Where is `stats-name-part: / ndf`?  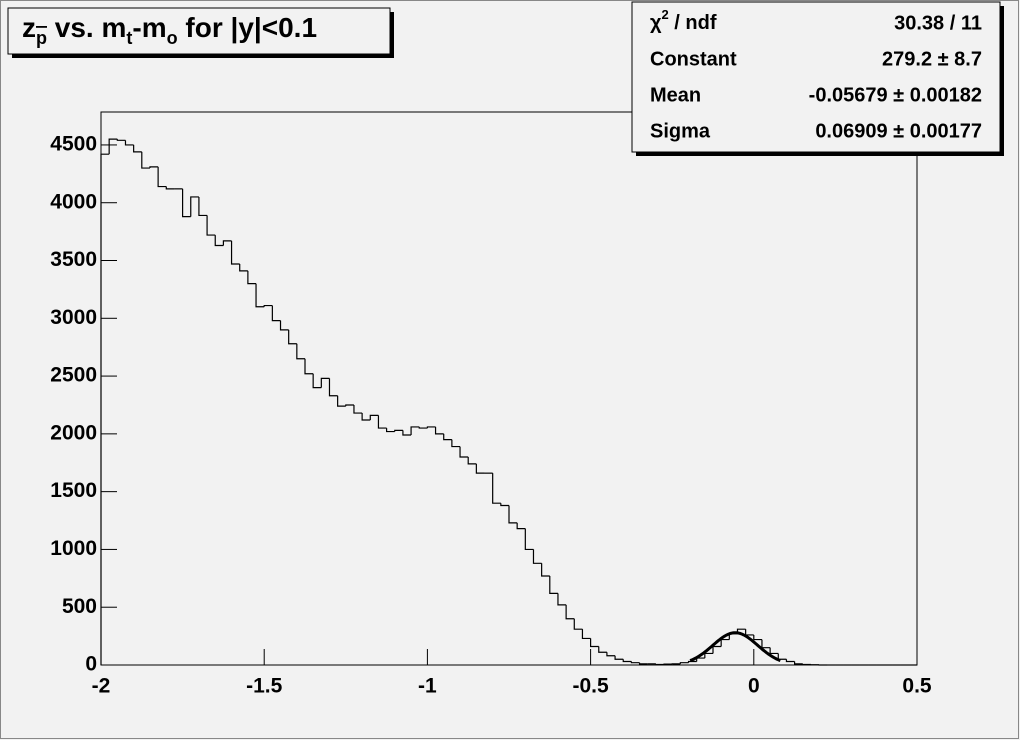
stats-name-part: / ndf is located at coordinates (693, 23).